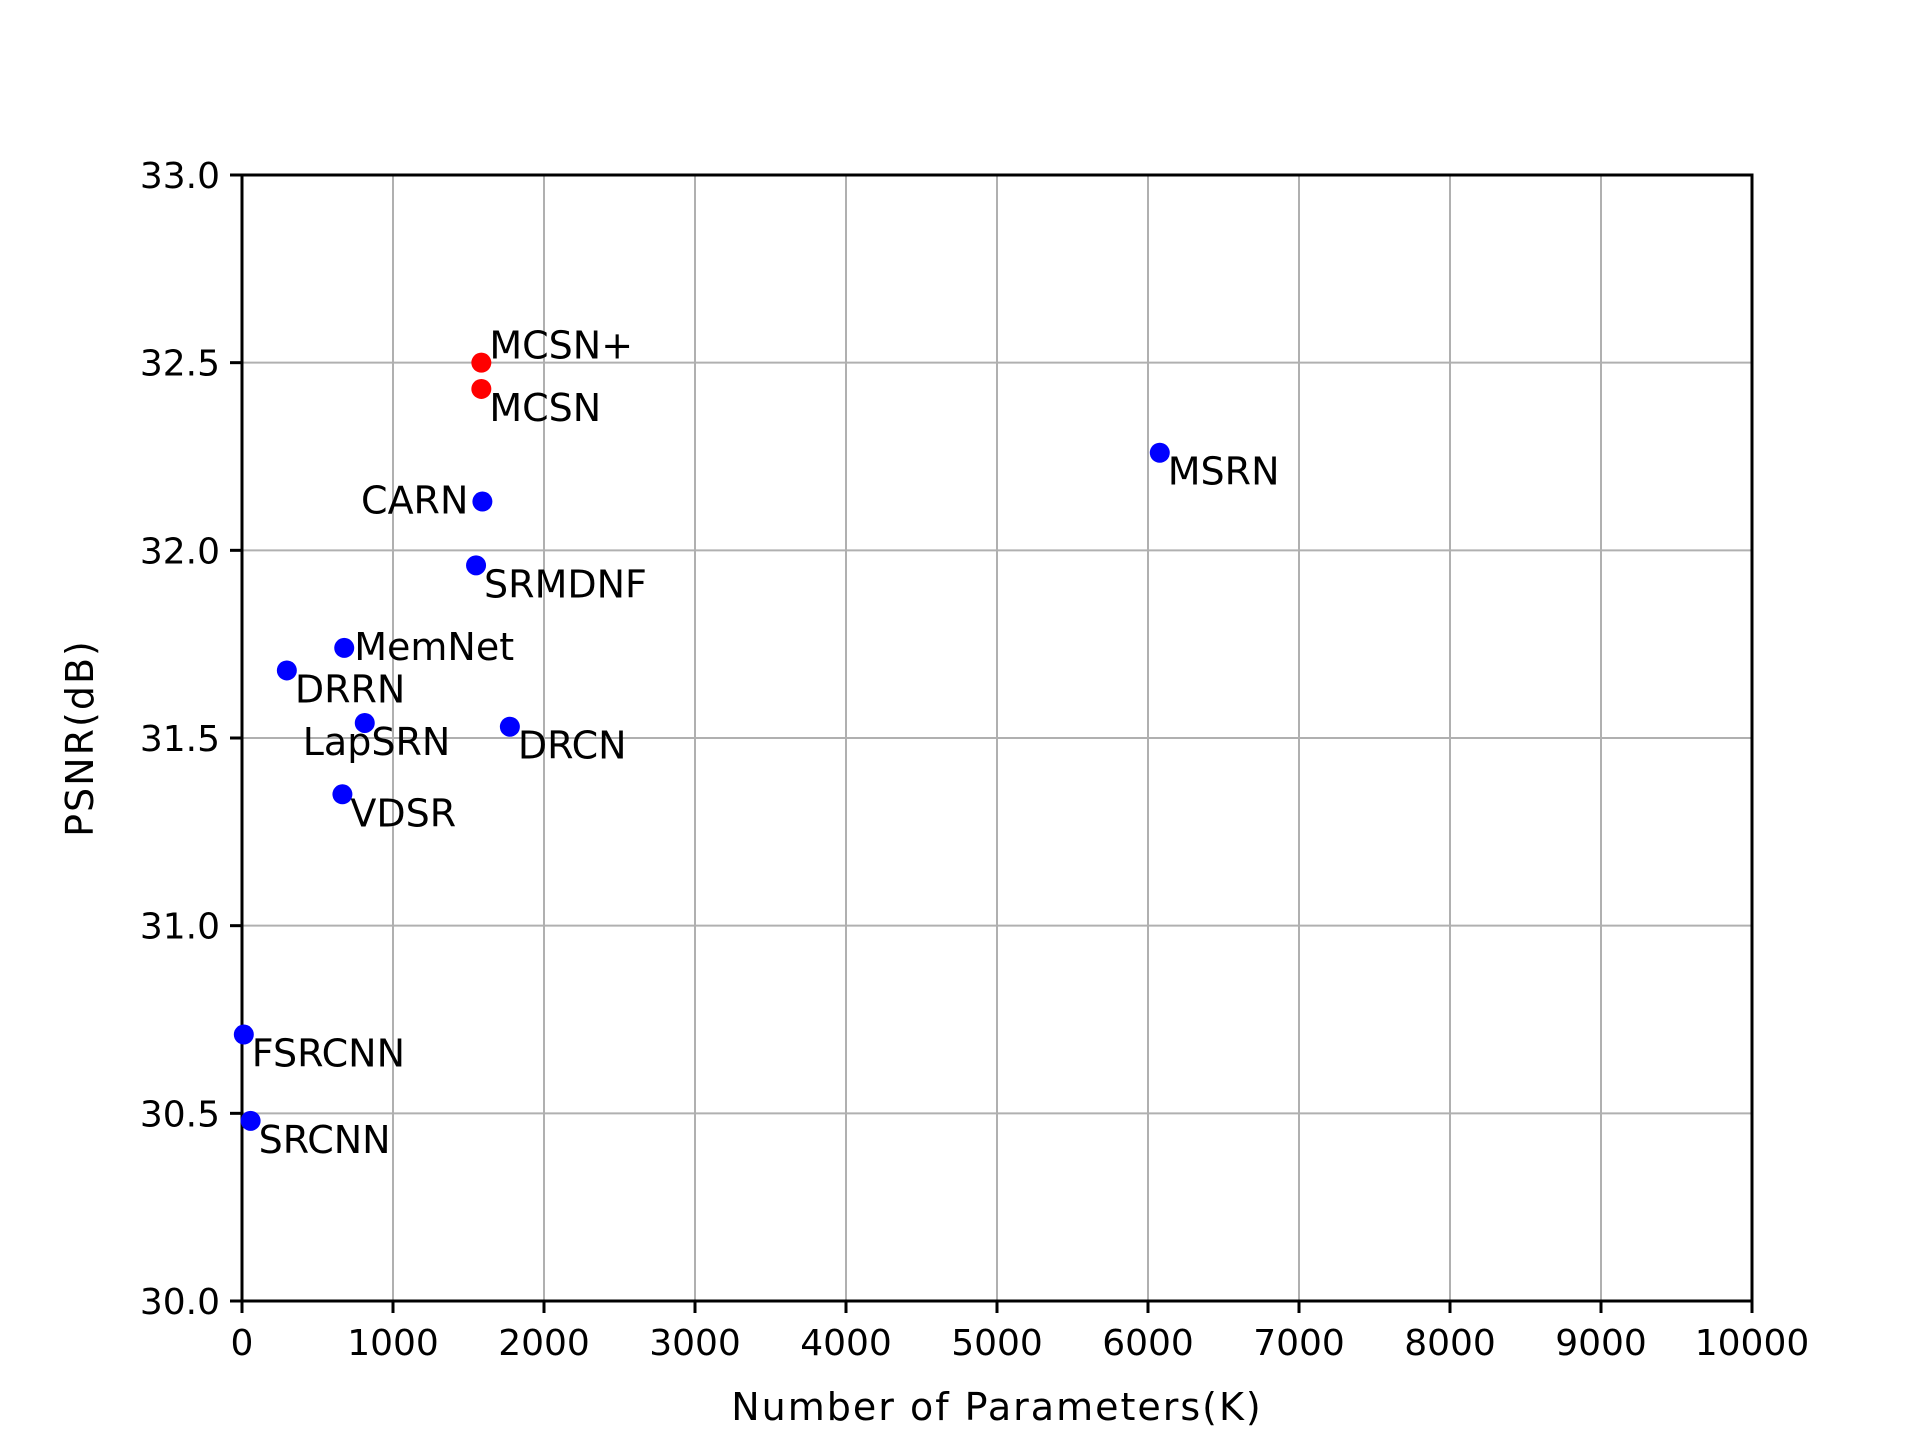 This screenshot has width=1920, height=1444. What do you see at coordinates (328, 1054) in the screenshot?
I see `data-point-label: FSRCNN` at bounding box center [328, 1054].